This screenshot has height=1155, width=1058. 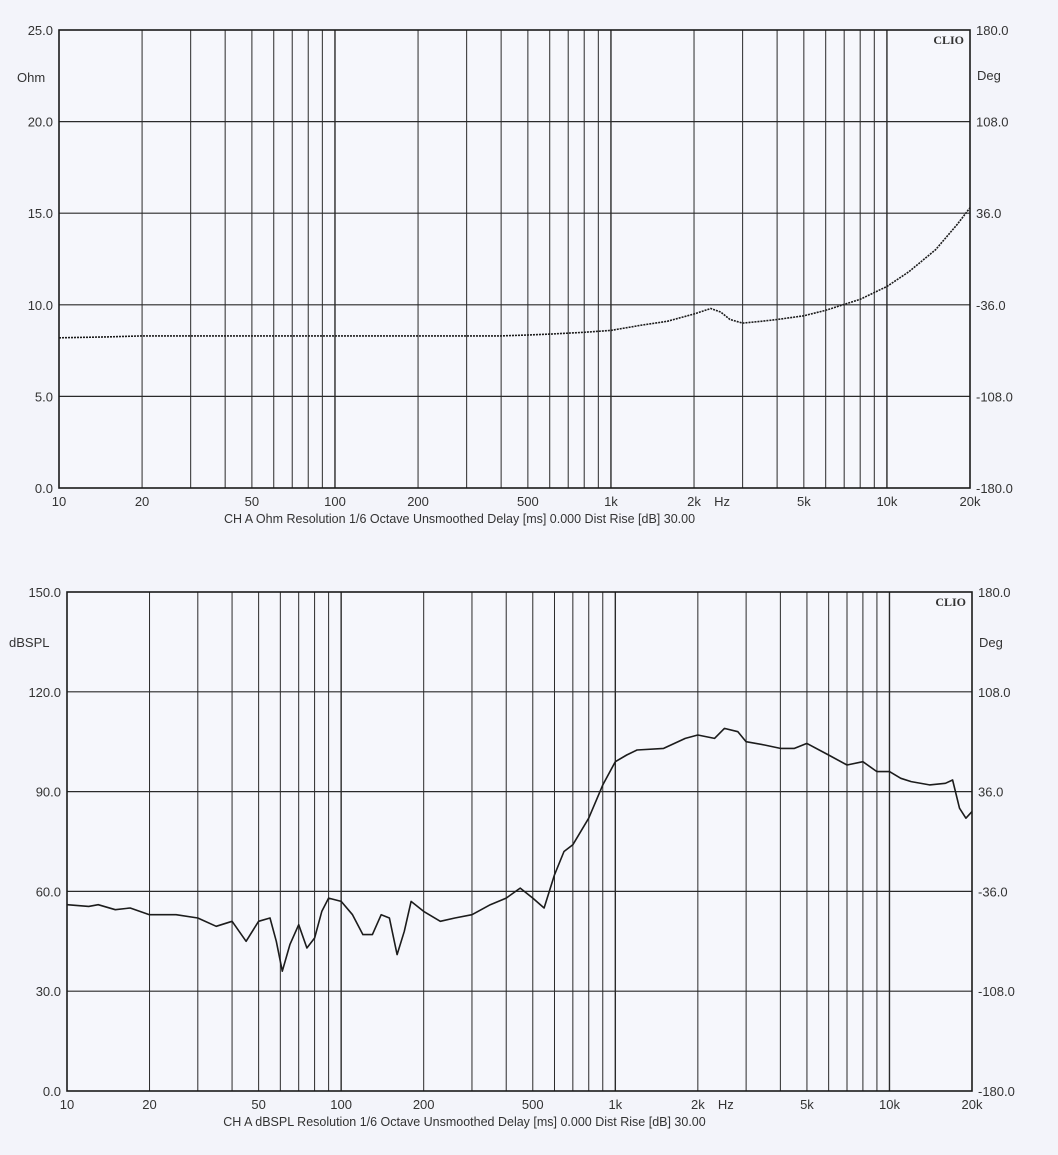 I want to click on y-tick-label: 60.0, so click(x=48, y=891).